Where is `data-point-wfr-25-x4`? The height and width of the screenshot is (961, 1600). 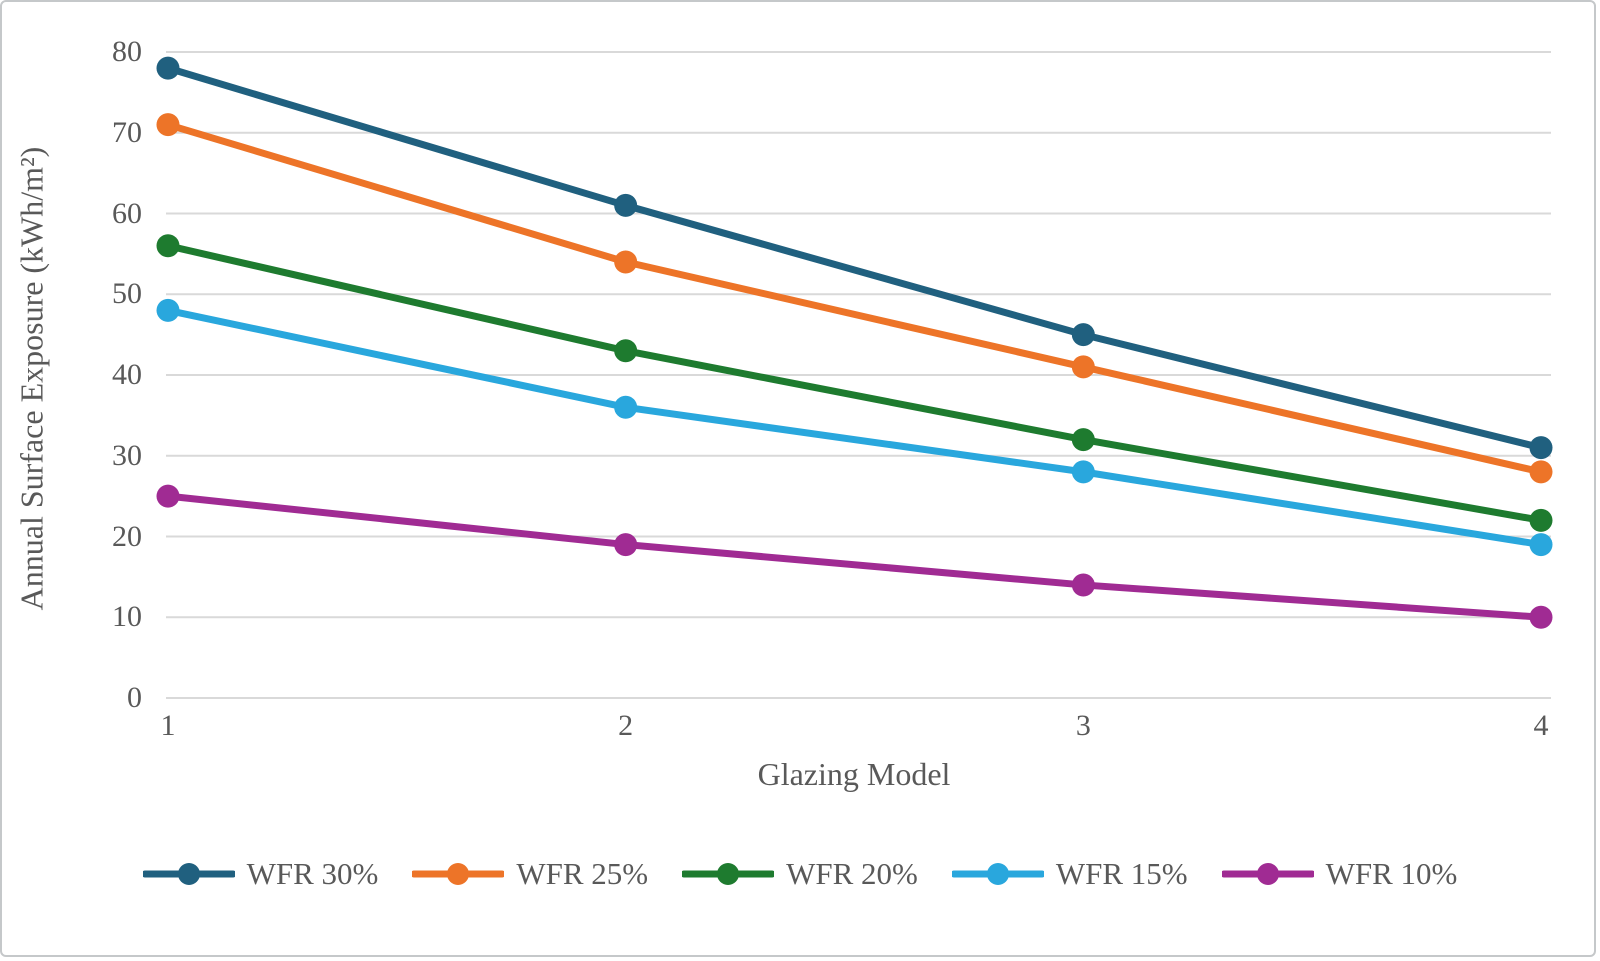 data-point-wfr-25-x4 is located at coordinates (1541, 472).